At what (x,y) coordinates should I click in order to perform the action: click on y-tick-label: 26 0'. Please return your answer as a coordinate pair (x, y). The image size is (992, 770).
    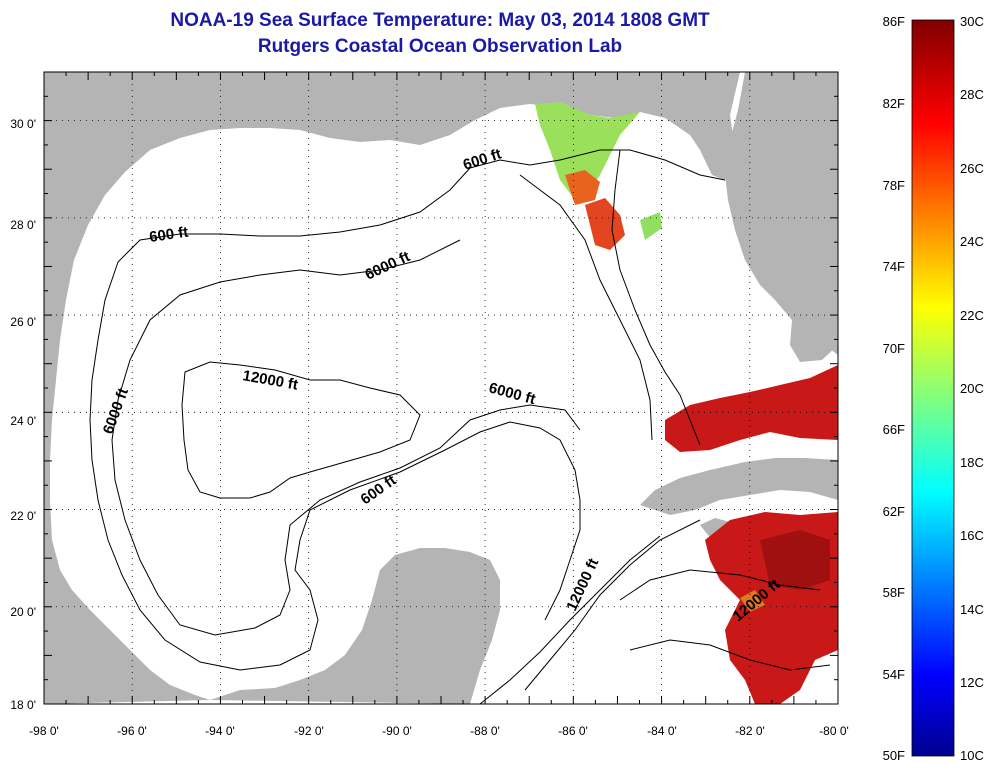
    Looking at the image, I should click on (23, 322).